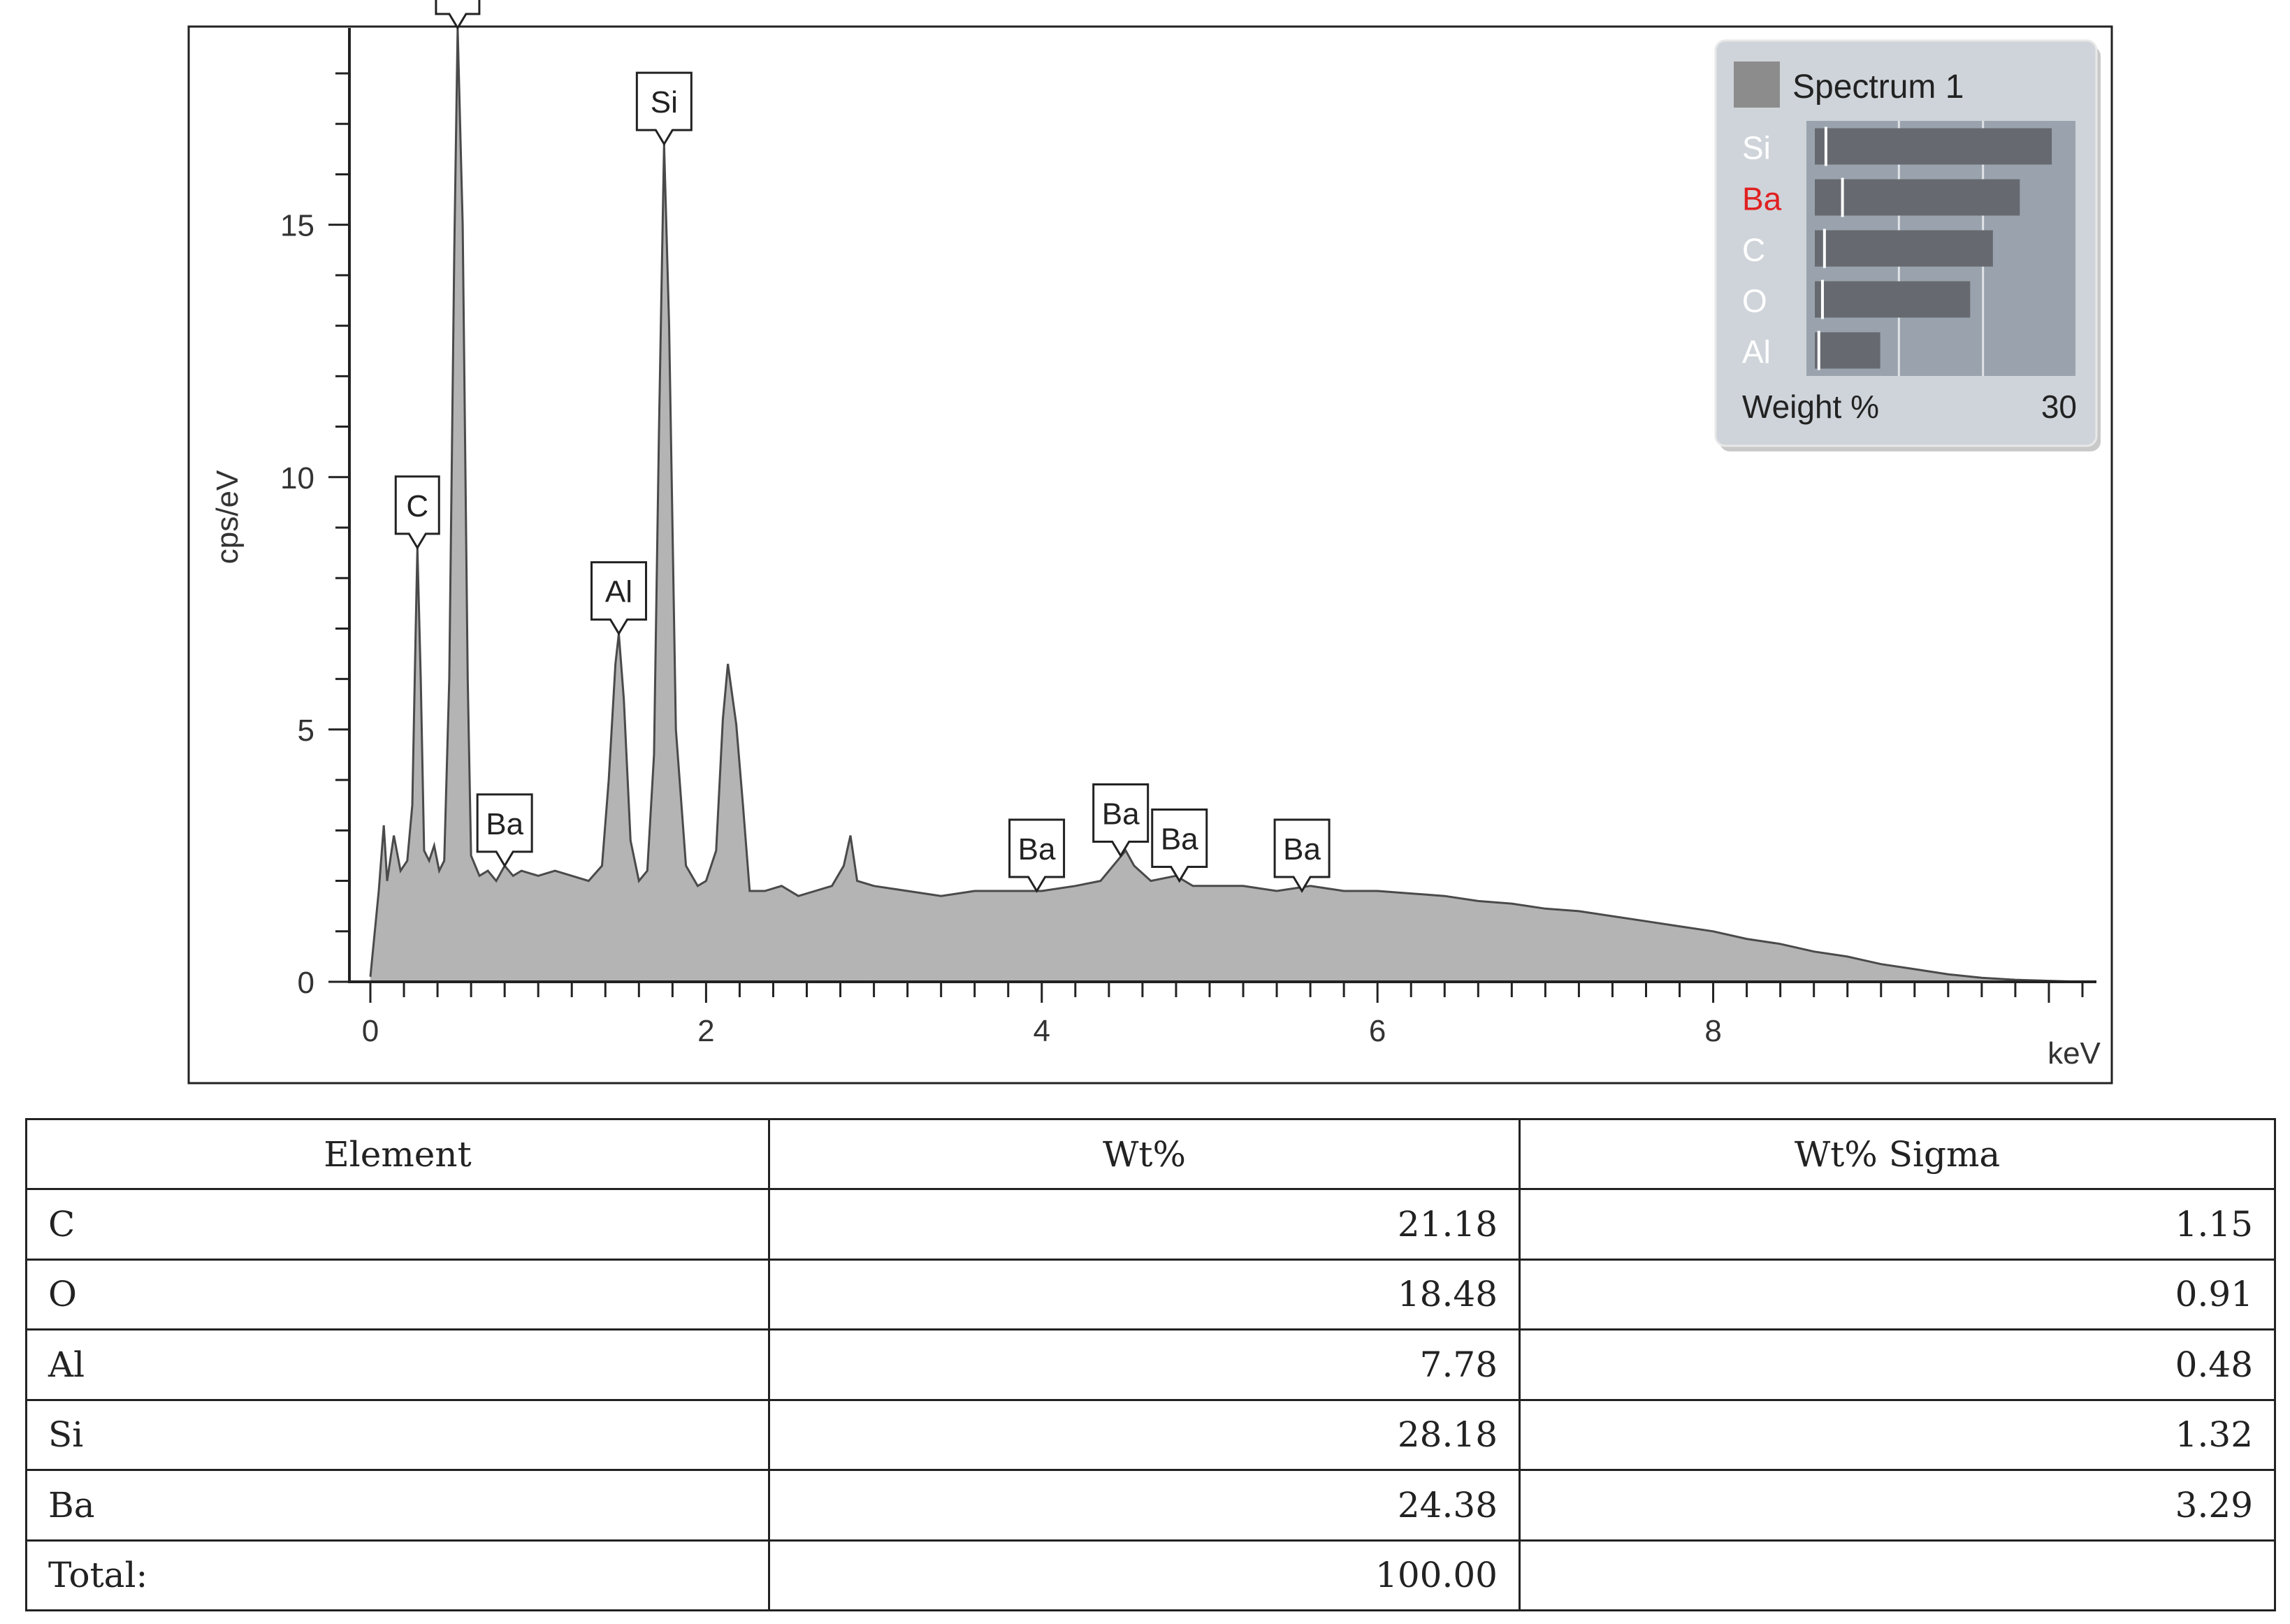 The image size is (2290, 1624). I want to click on x-tick-label: 4, so click(1042, 1031).